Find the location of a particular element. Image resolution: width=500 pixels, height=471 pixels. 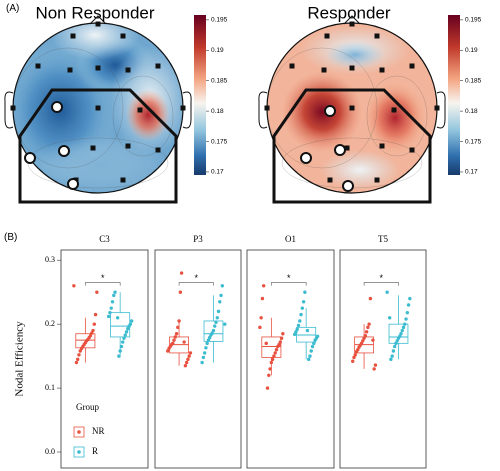

facet-label: O1 is located at coordinates (290, 239).